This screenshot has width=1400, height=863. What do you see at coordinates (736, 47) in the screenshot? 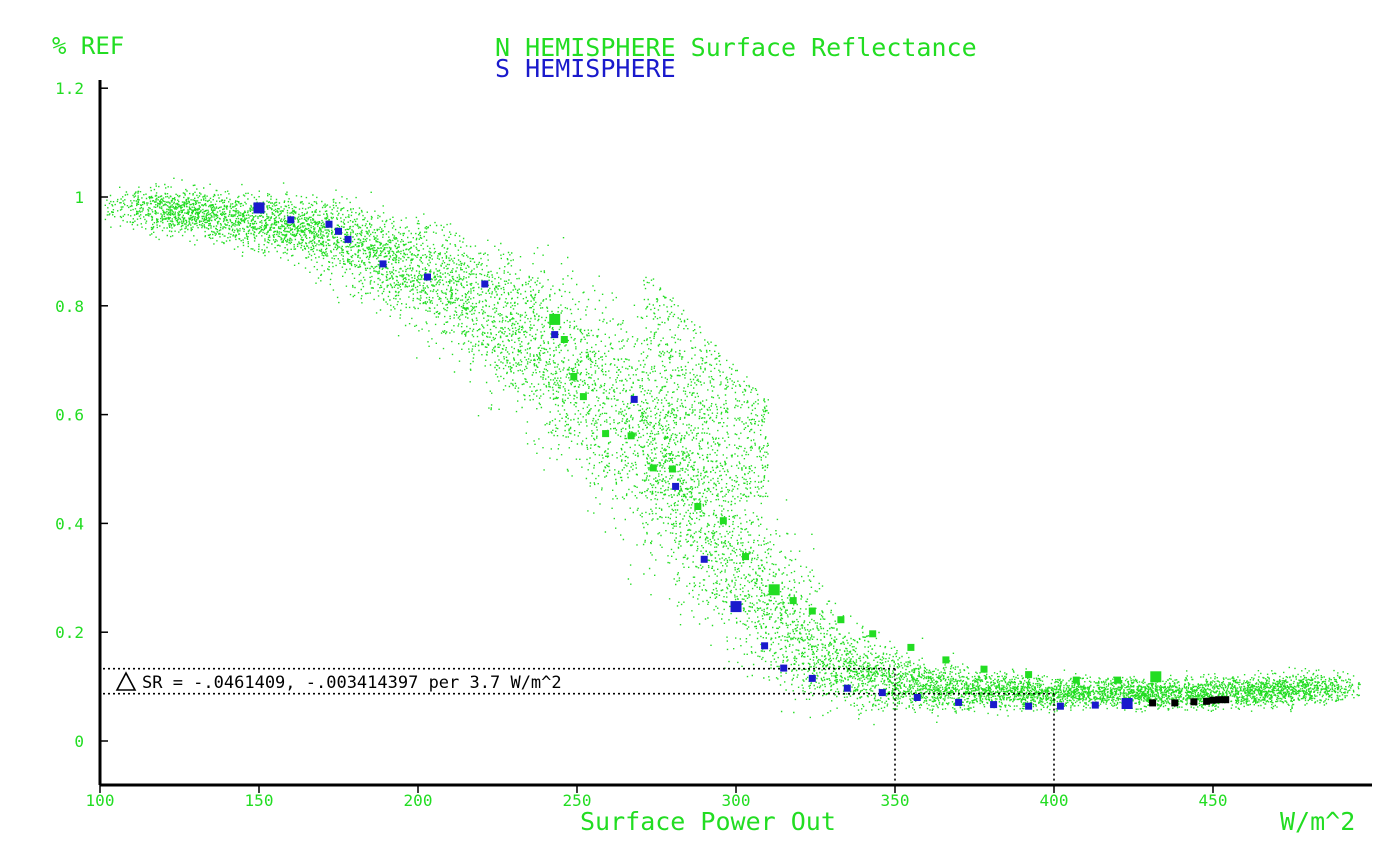
I see `chart-title: N HEMISPHERE Surface Reflectance` at bounding box center [736, 47].